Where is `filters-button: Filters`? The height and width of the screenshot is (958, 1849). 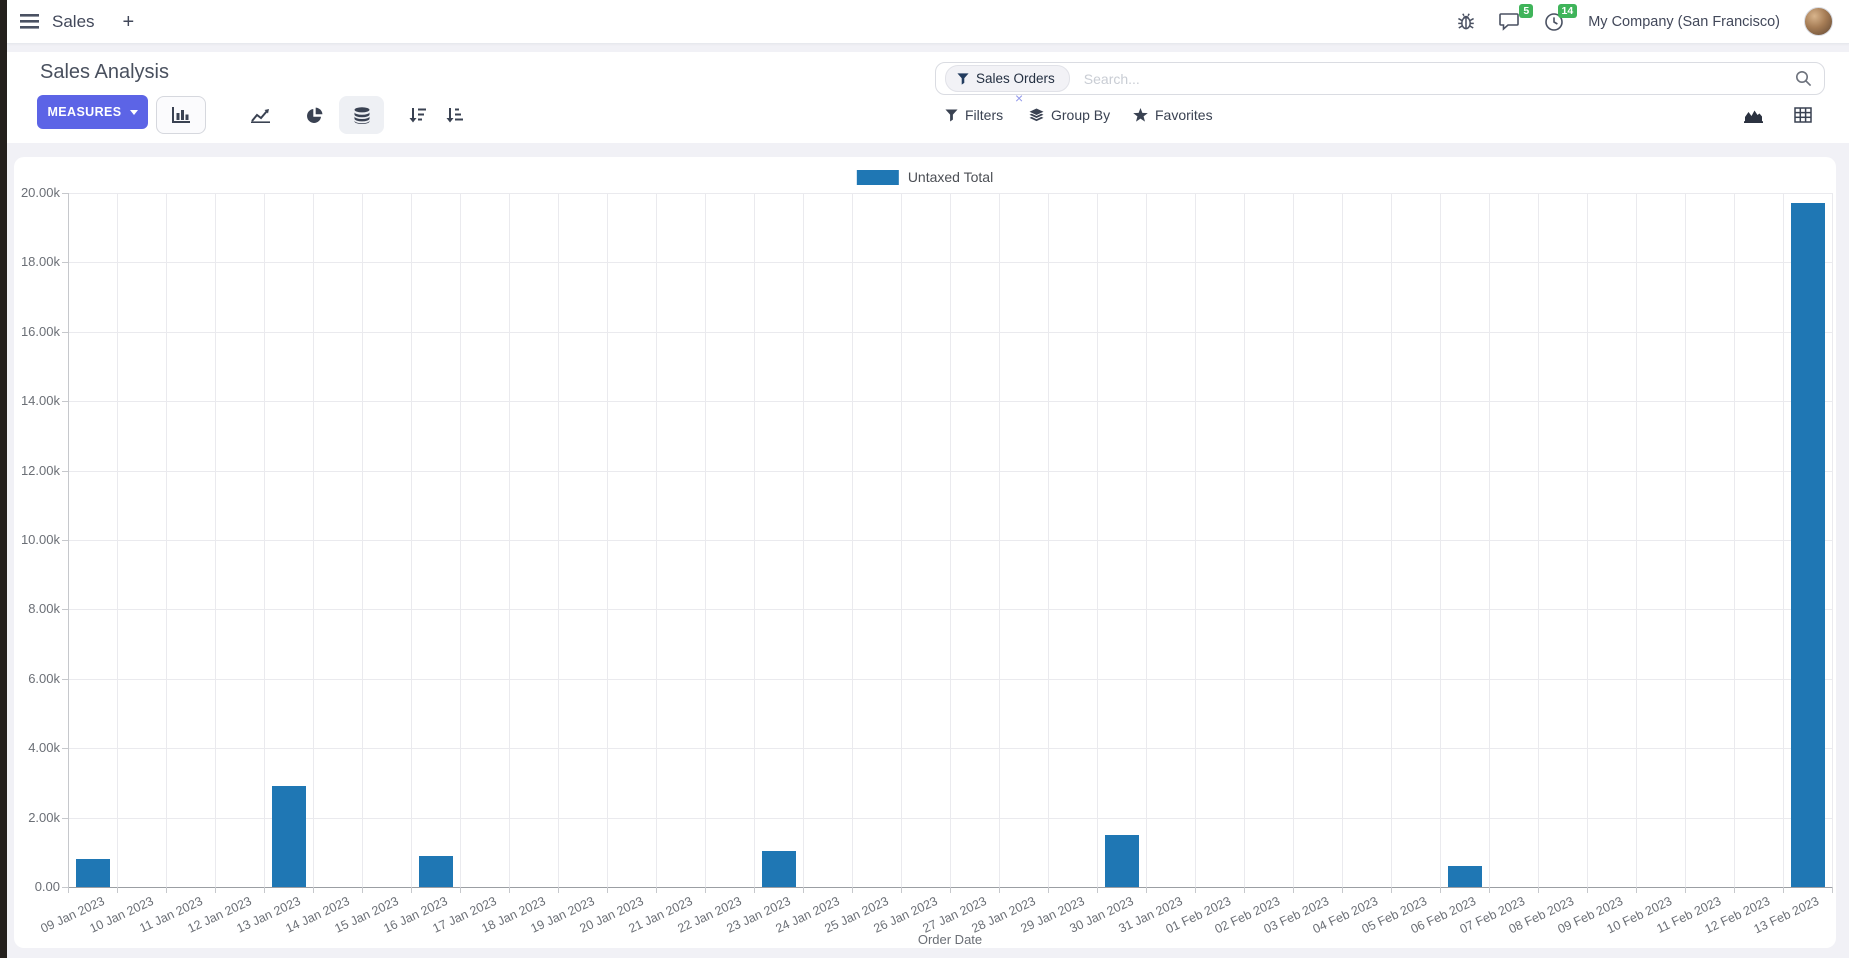 filters-button: Filters is located at coordinates (974, 115).